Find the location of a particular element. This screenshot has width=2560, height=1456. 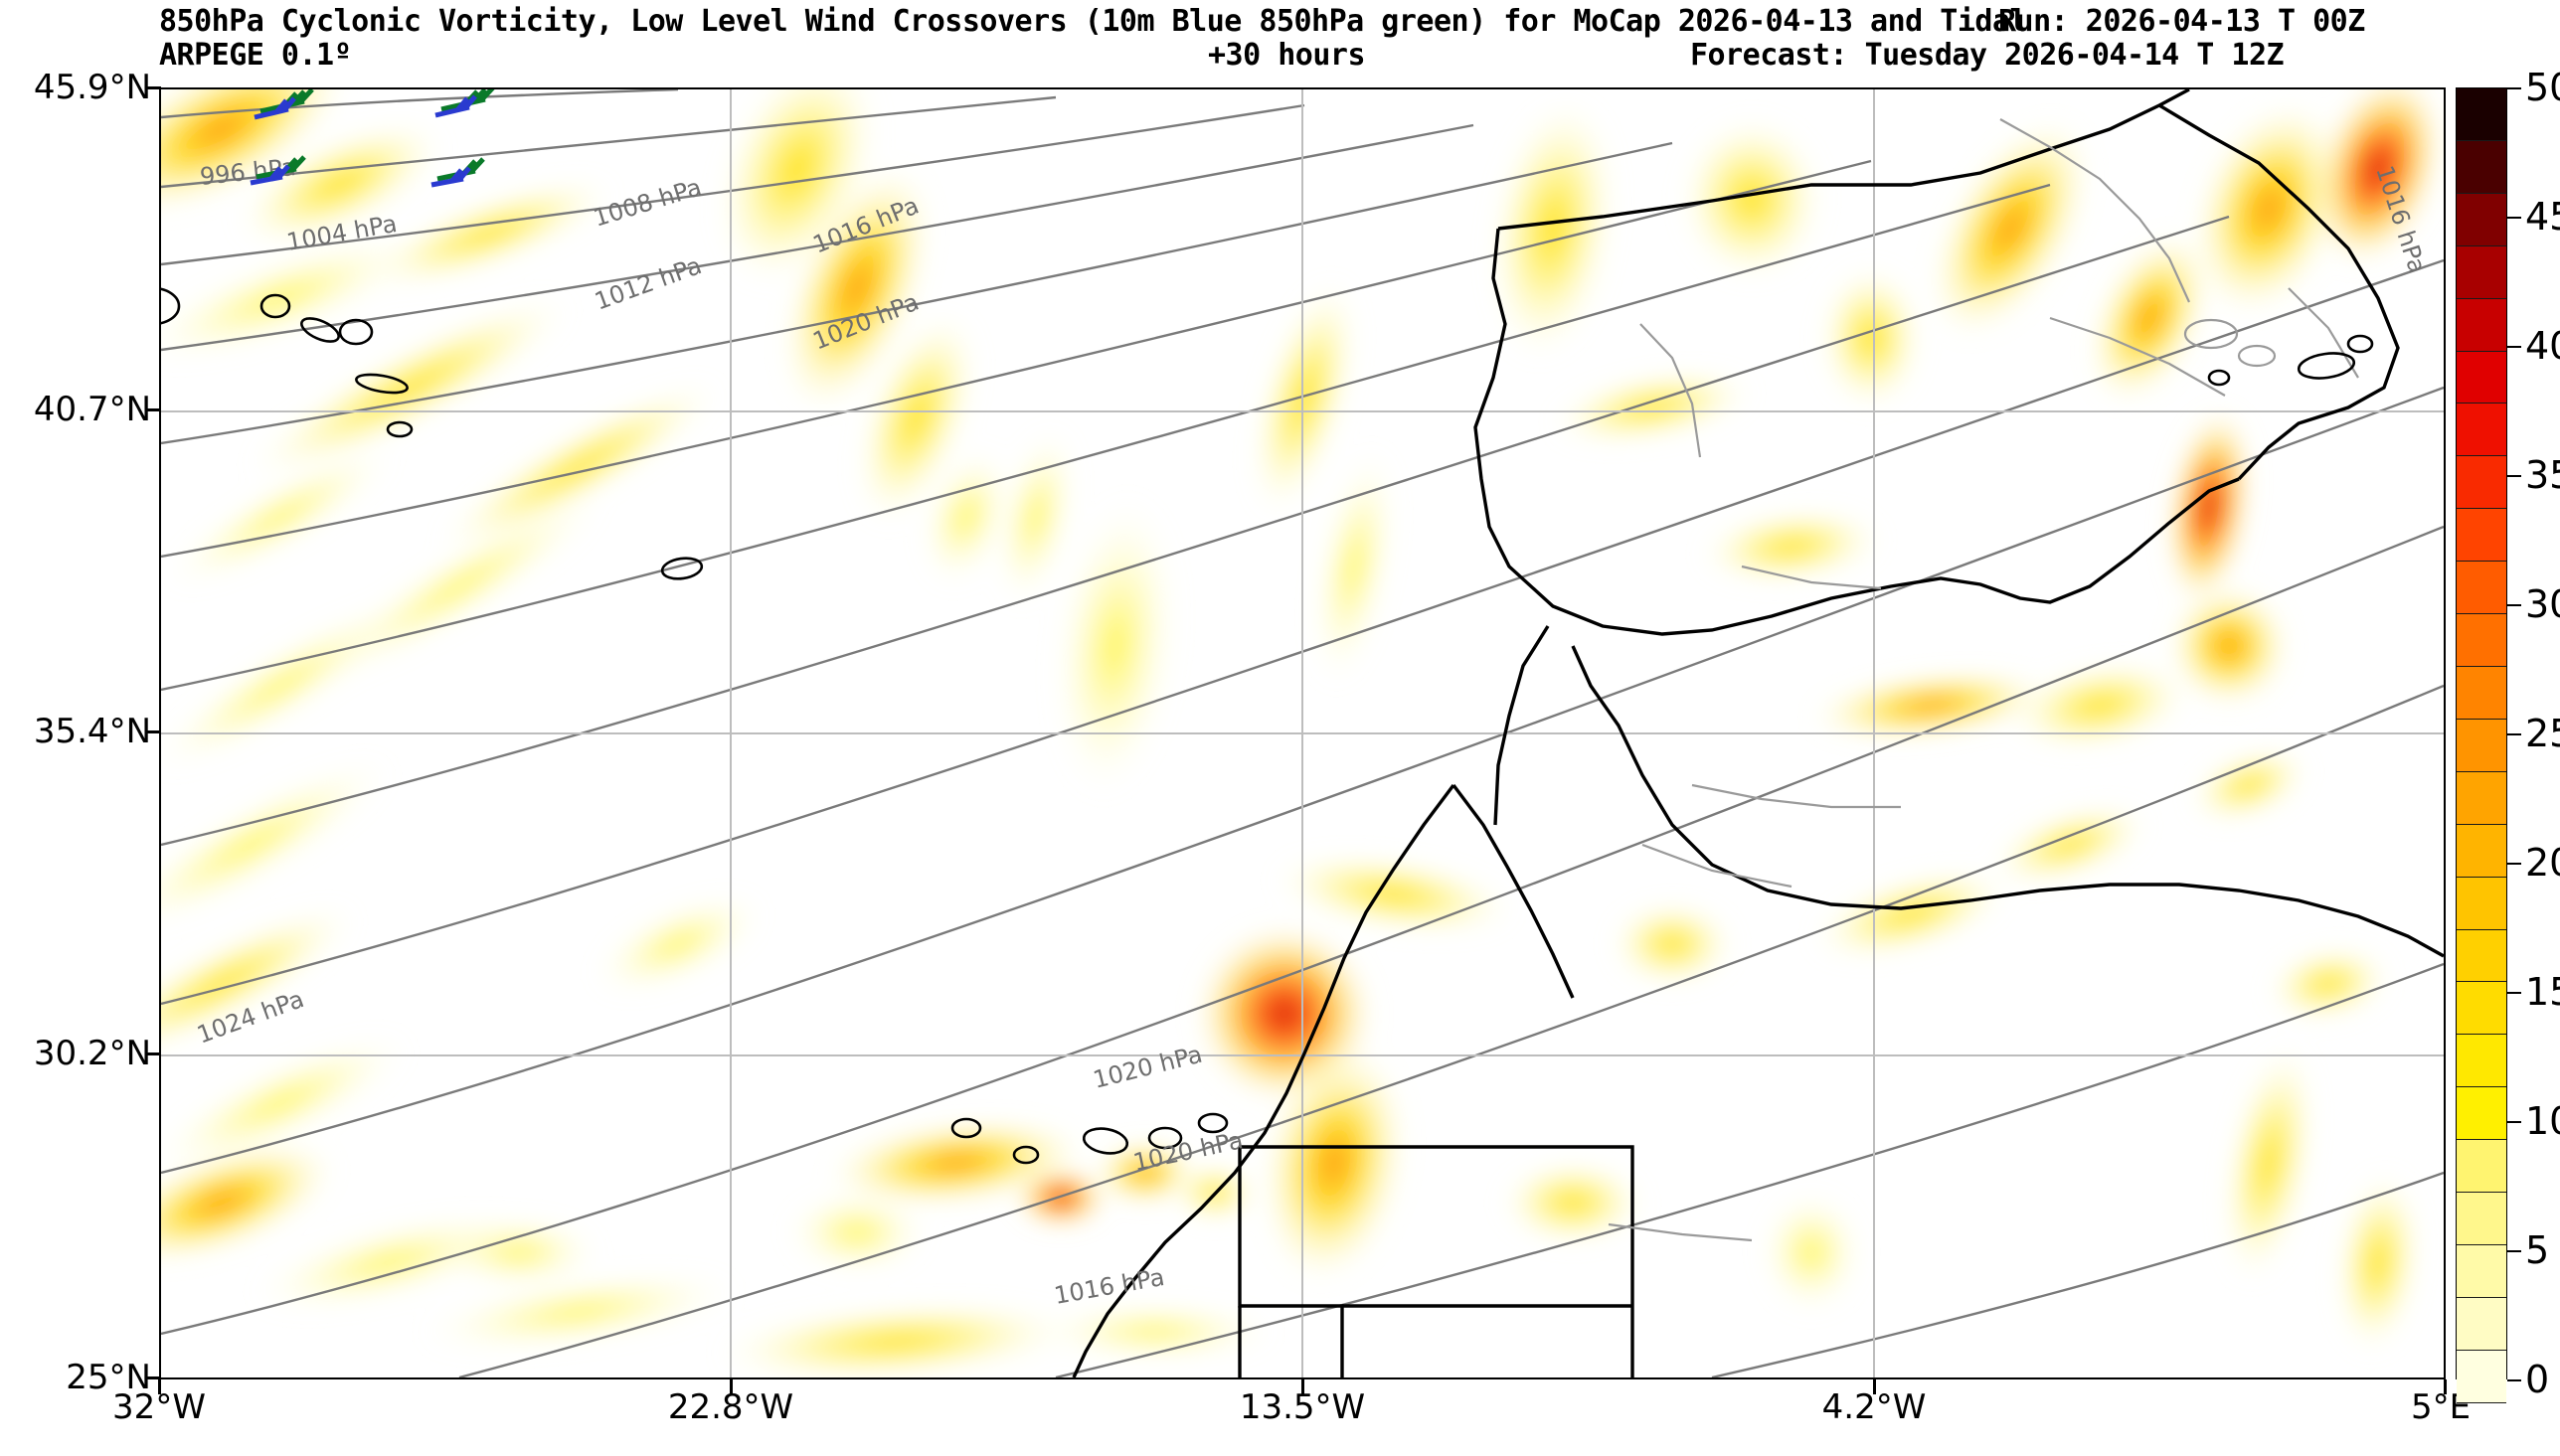

y-tick-label-35-4: 35.4°N is located at coordinates (92, 731).